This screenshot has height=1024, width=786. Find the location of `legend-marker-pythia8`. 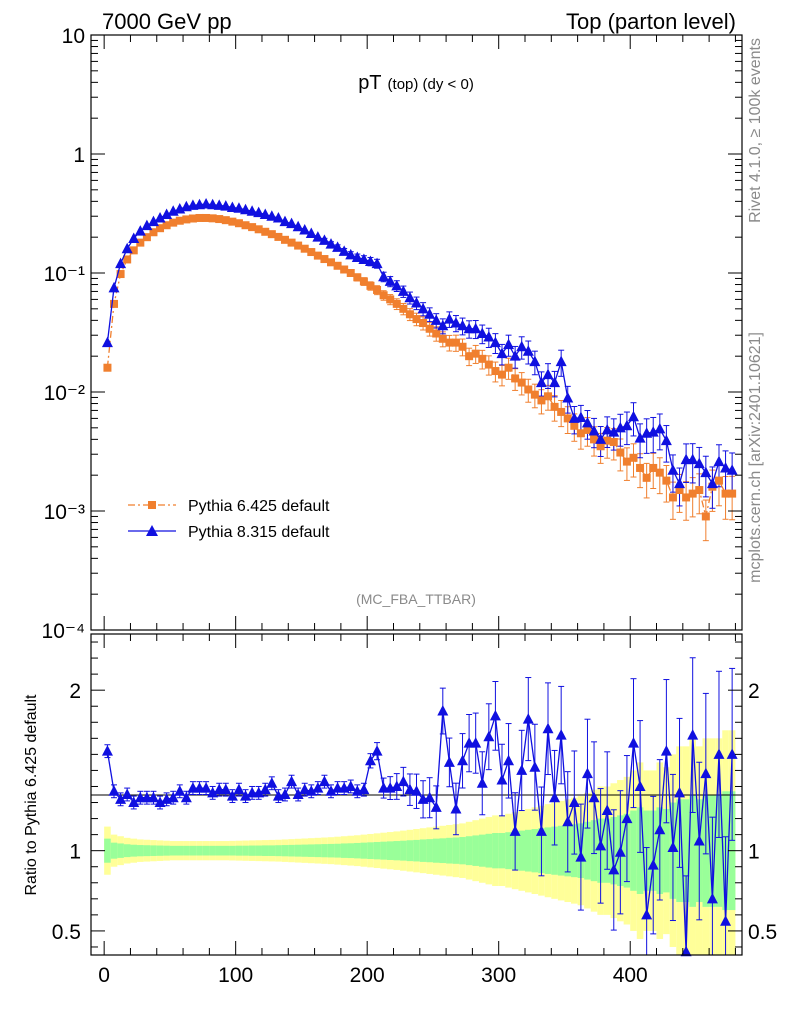

legend-marker-pythia8 is located at coordinates (152, 530).